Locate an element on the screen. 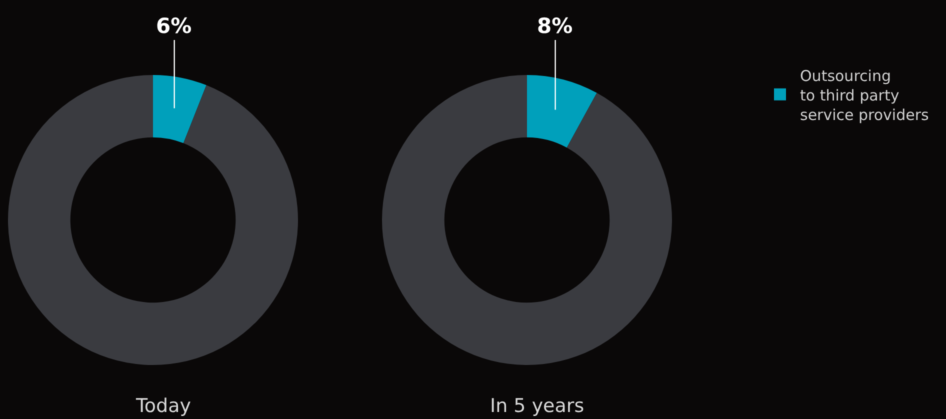 This screenshot has width=946, height=419. legend-label: Outsourcing to third party service providers is located at coordinates (864, 95).